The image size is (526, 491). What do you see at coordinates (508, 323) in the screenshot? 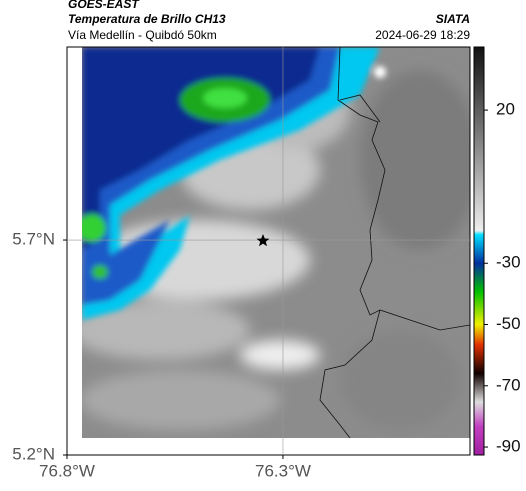
I see `colorbar-tick-label: -50` at bounding box center [508, 323].